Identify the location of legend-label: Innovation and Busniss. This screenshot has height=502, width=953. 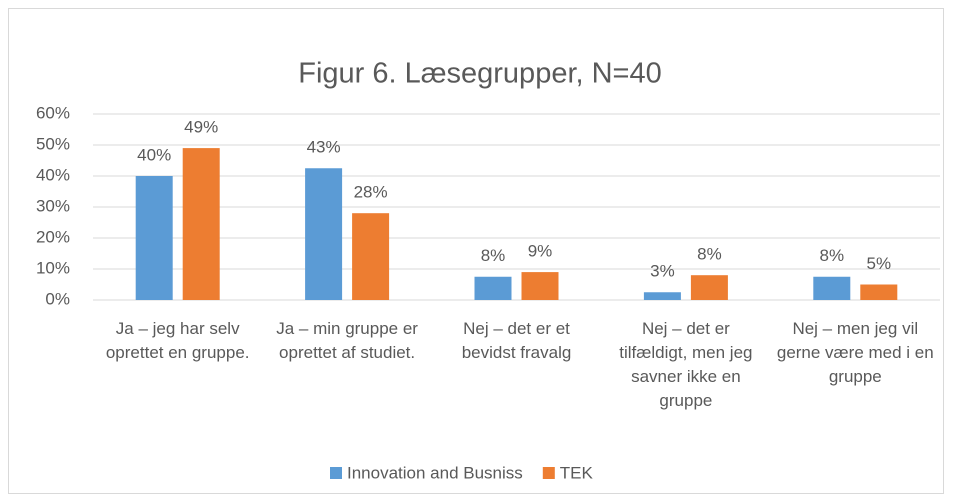
(435, 472).